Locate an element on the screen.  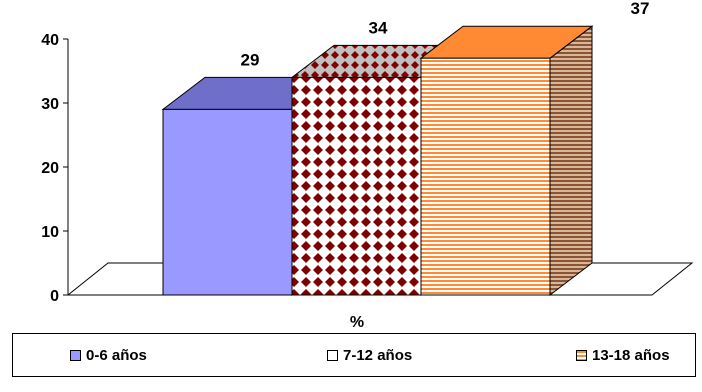
legend-item-2: 13-18 años is located at coordinates (623, 355).